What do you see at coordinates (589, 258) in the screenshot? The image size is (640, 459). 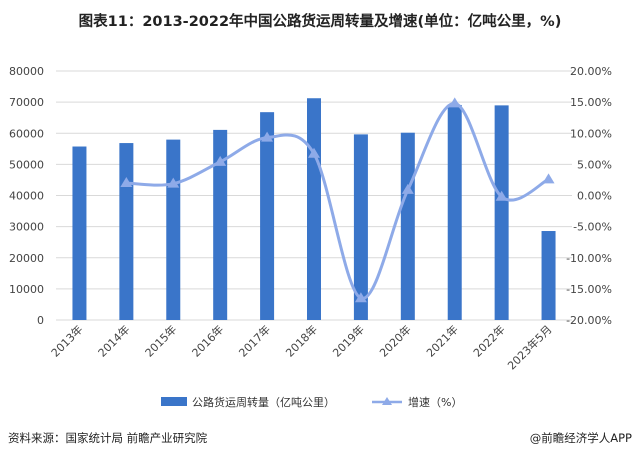 I see `y-right-tick-label: -10.00%` at bounding box center [589, 258].